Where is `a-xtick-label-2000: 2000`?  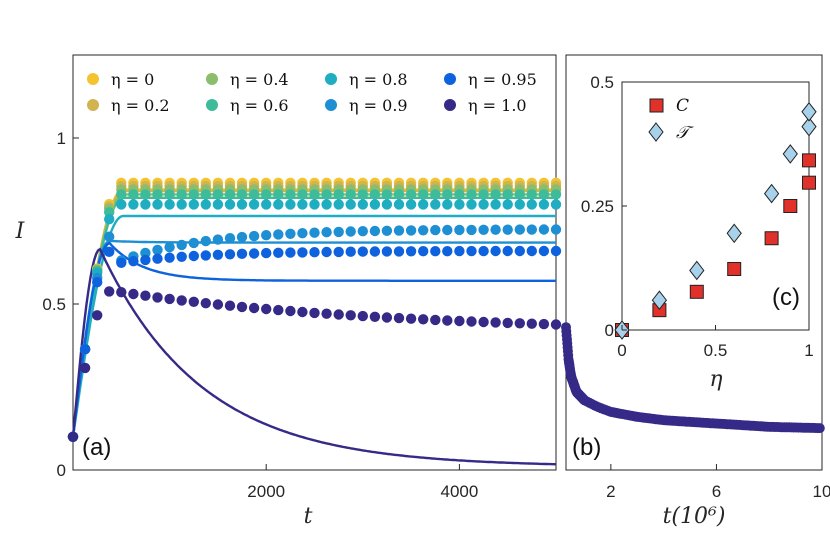 a-xtick-label-2000: 2000 is located at coordinates (266, 491).